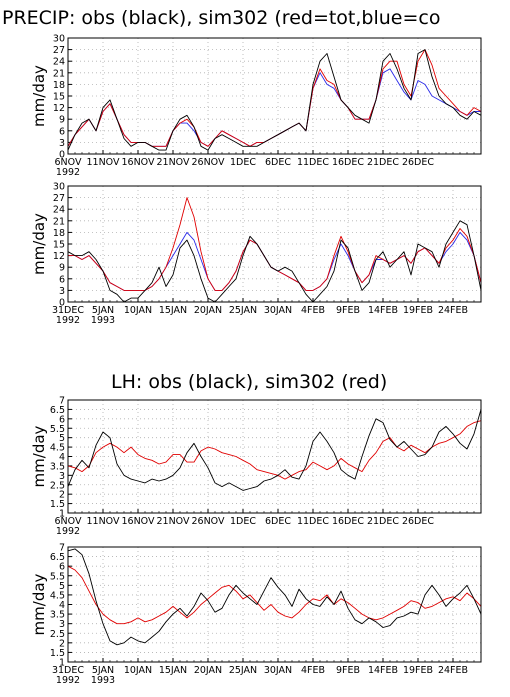 This screenshot has width=510, height=697. Describe the element at coordinates (208, 521) in the screenshot. I see `x-tick-label: 26NOV` at that location.